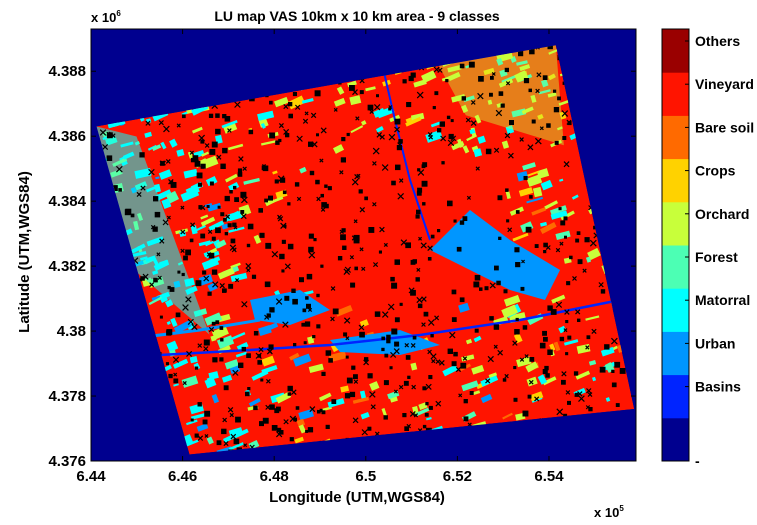 The image size is (757, 525). I want to click on colorbar-label: Crops, so click(715, 171).